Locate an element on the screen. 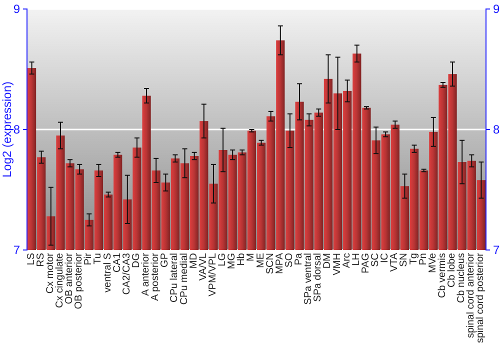 The height and width of the screenshot is (350, 500). x-tick-label: Cb nucleus is located at coordinates (462, 278).